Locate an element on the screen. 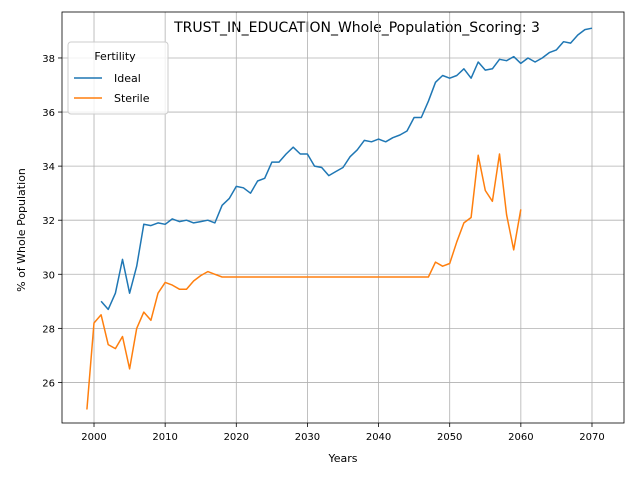  legend-label-sterile: Sterile is located at coordinates (132, 98).